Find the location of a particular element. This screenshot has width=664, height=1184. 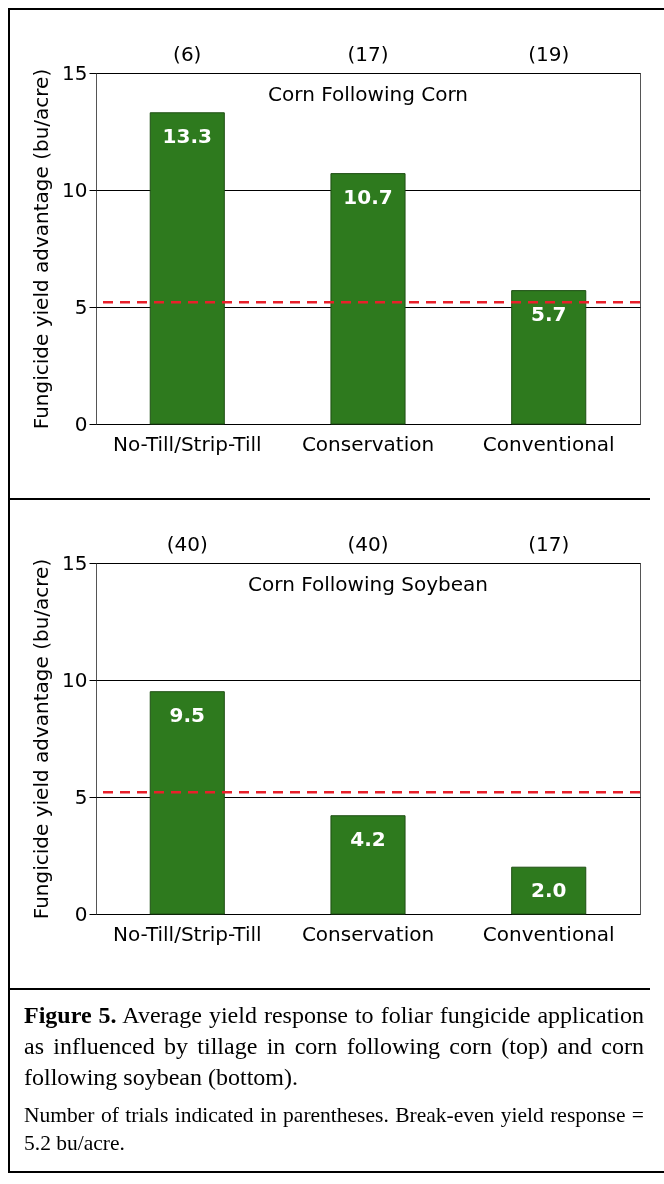

caption: Figure 5. Average yield response to foliar fungicide application as influenced by tillage in corn following corn (top) and corn following soybean (bottom). is located at coordinates (334, 1046).